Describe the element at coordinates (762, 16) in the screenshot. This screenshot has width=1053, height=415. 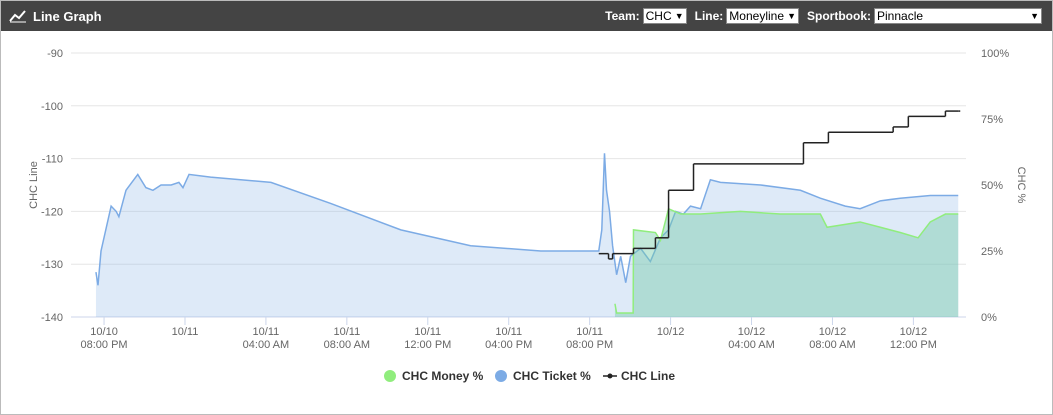
I see `filter-select: Moneyline` at that location.